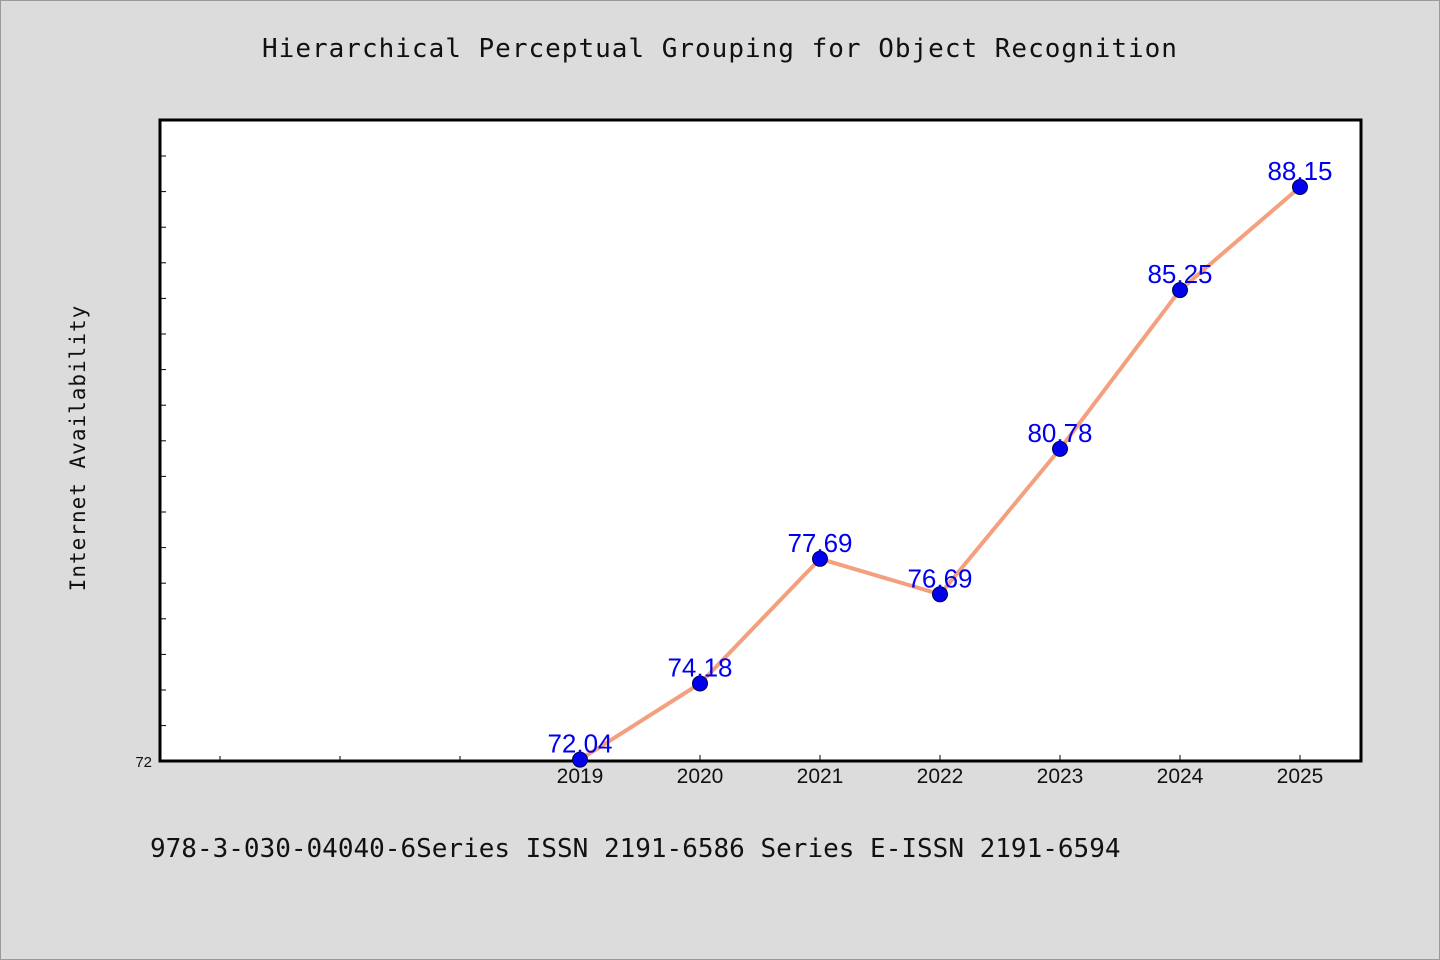 The height and width of the screenshot is (960, 1440). I want to click on data-label: 80.78, so click(1059, 433).